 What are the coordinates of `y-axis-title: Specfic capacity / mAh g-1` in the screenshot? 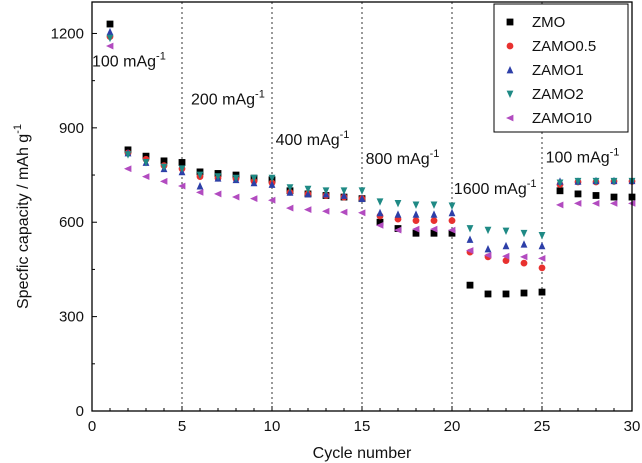 It's located at (22, 216).